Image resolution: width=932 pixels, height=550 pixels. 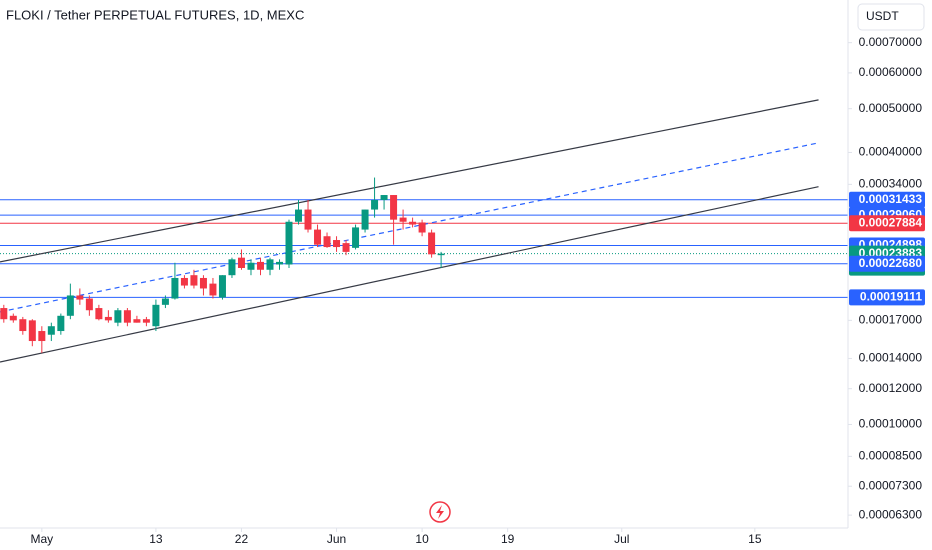 What do you see at coordinates (156, 539) in the screenshot?
I see `x-tick-label: 13` at bounding box center [156, 539].